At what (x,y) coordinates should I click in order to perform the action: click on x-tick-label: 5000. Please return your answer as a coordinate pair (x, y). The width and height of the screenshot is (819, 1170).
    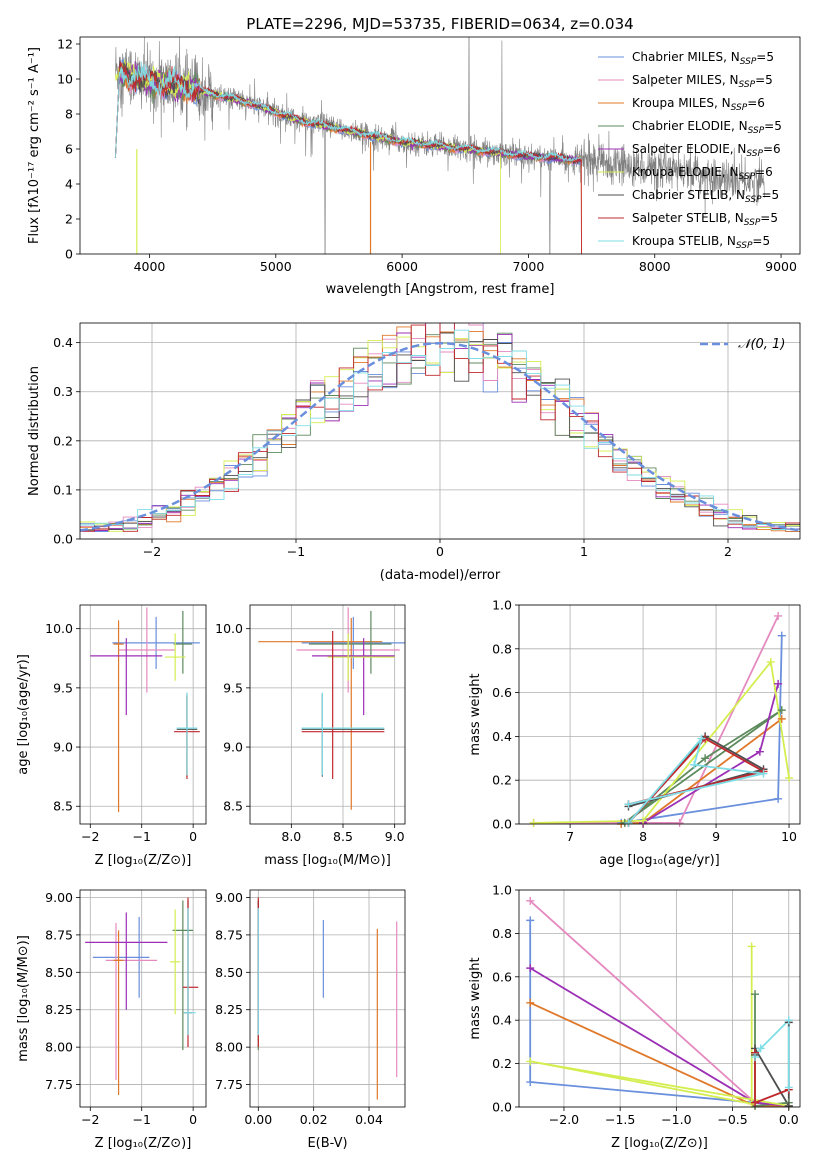
    Looking at the image, I should click on (276, 266).